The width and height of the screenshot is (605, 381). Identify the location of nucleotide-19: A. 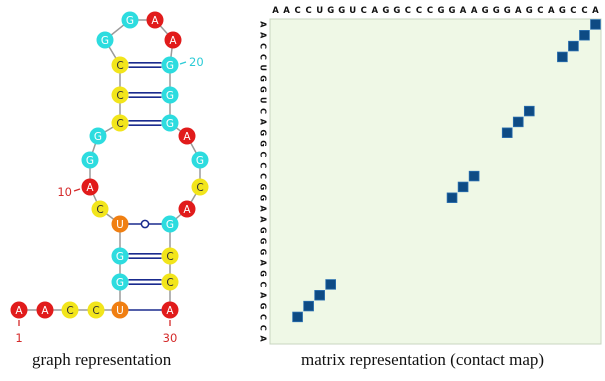
(173, 40).